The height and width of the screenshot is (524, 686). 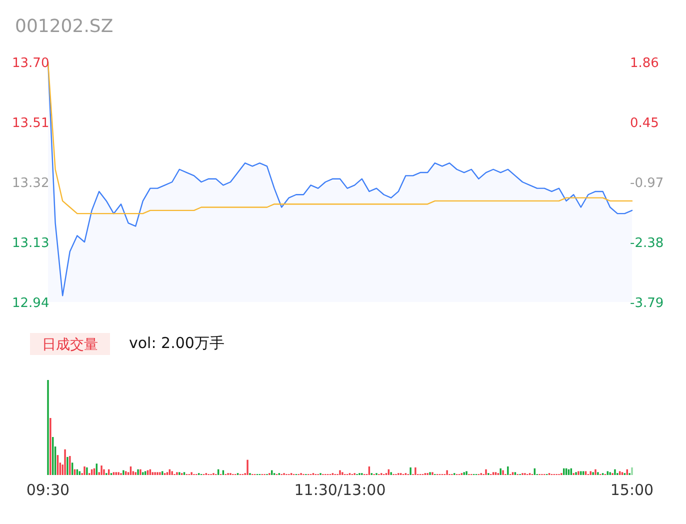 What do you see at coordinates (647, 184) in the screenshot?
I see `y2-tick-label: -0.97` at bounding box center [647, 184].